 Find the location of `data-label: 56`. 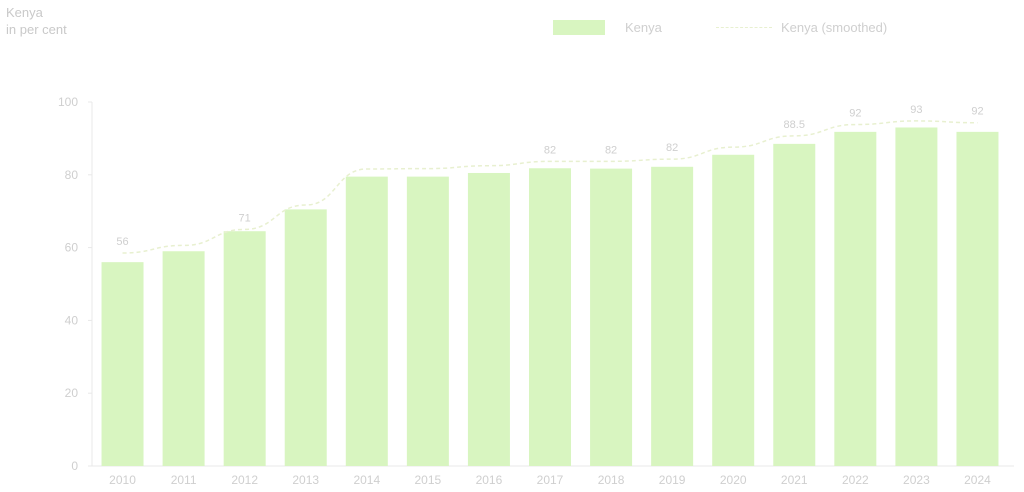

data-label: 56 is located at coordinates (122, 242).